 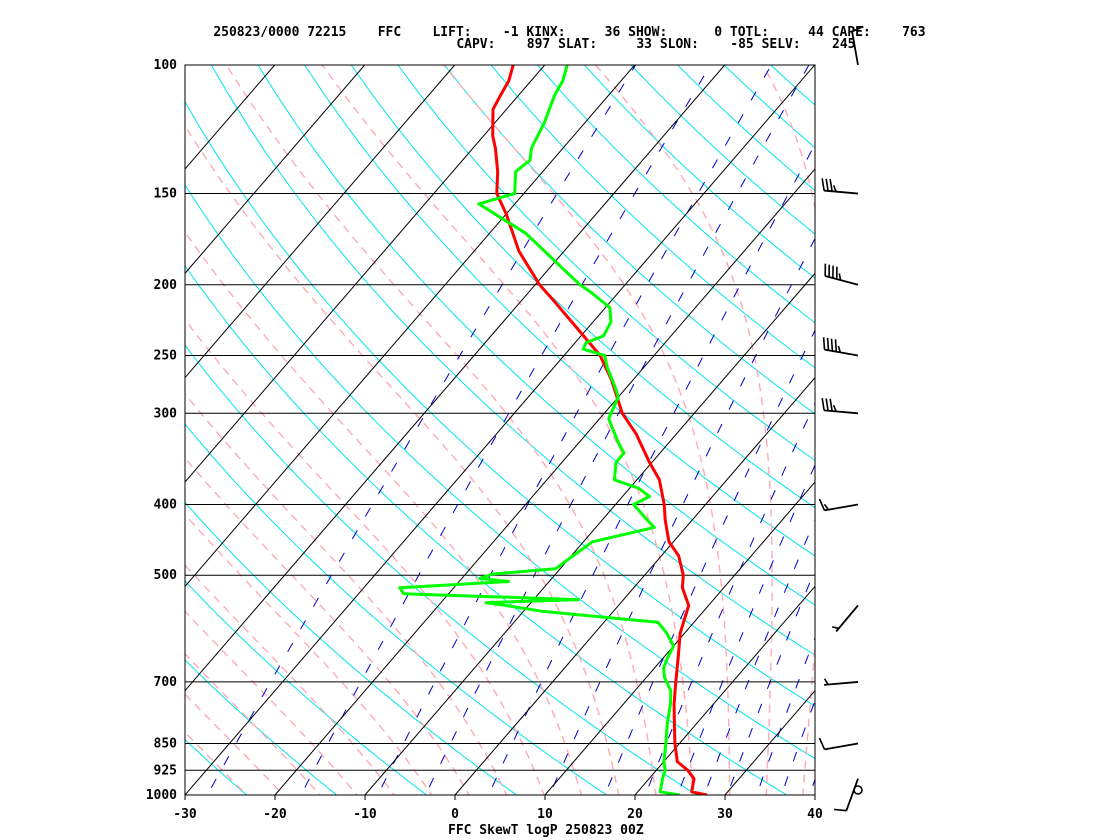 I want to click on header-selv: SELV: 245, so click(x=808, y=44).